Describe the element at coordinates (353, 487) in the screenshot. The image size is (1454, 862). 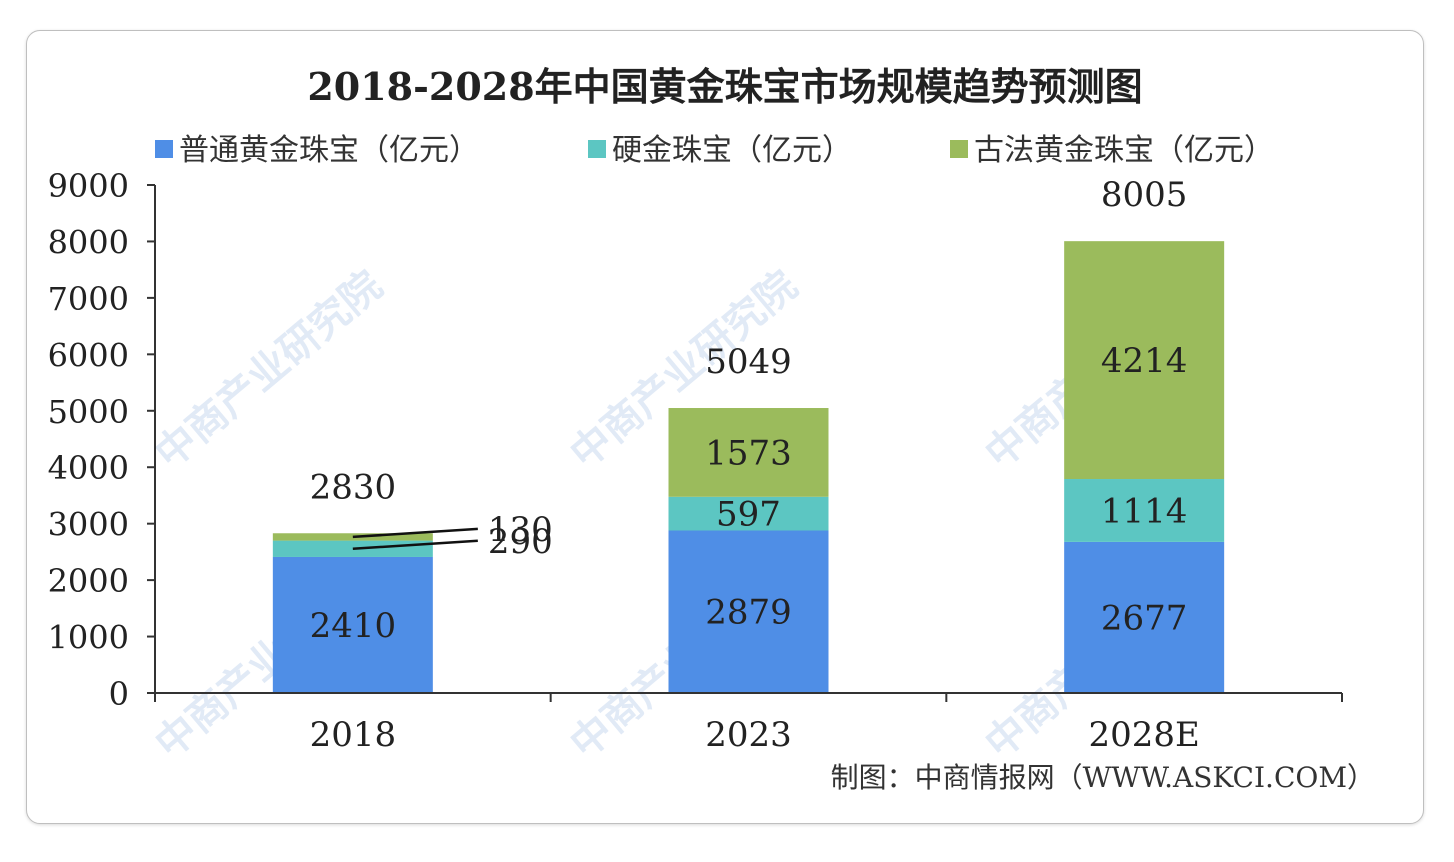
I see `total-label: 2830` at that location.